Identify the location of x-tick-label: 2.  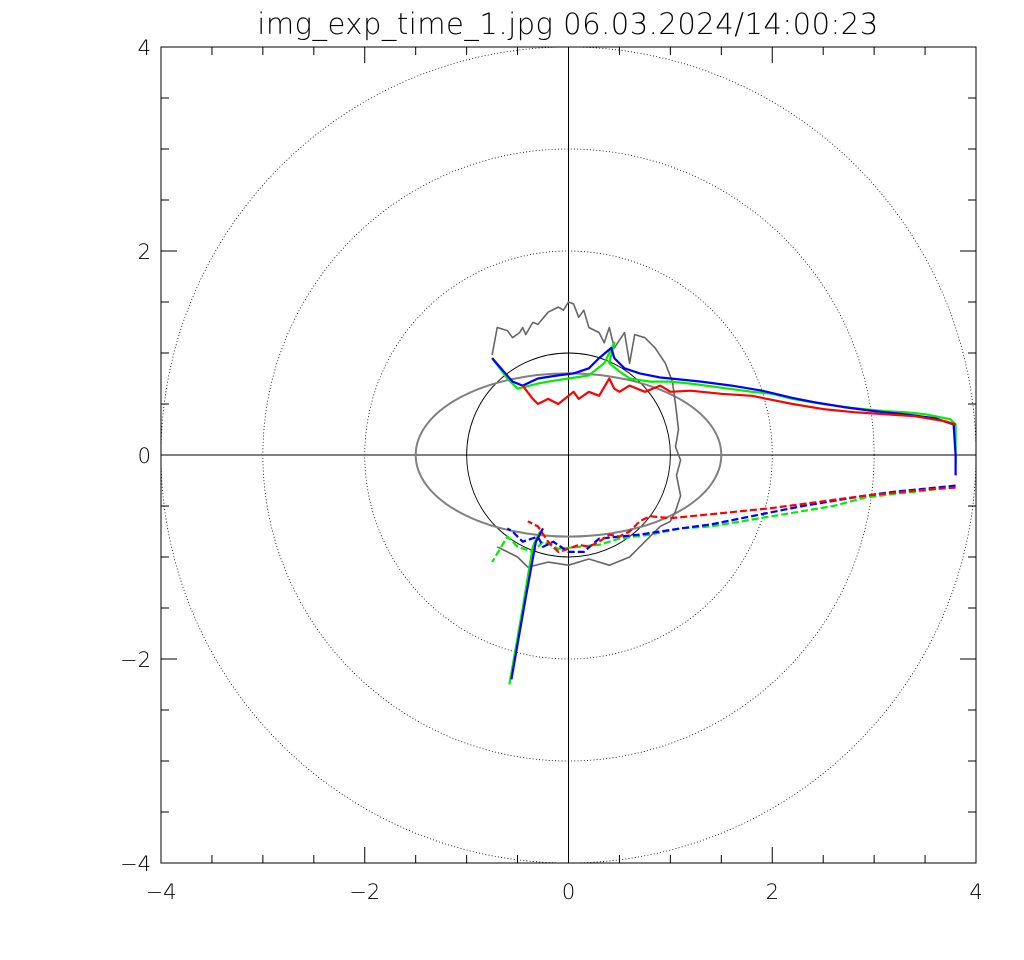
(772, 892).